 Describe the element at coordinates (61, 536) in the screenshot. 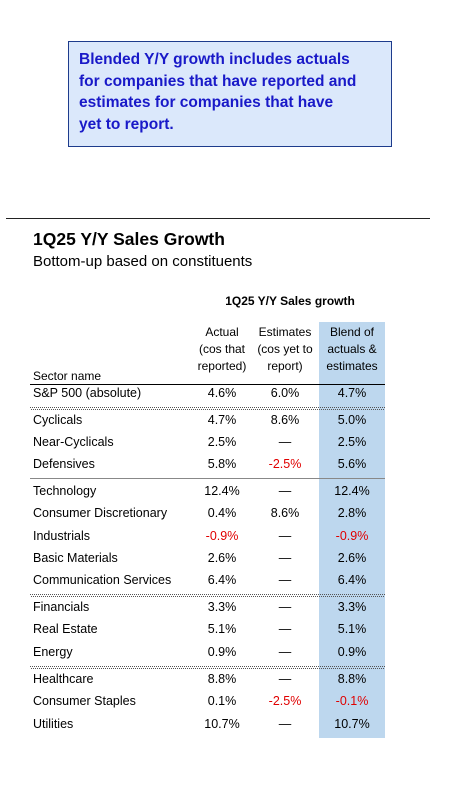

I see `sector-name-cell: Industrials` at that location.